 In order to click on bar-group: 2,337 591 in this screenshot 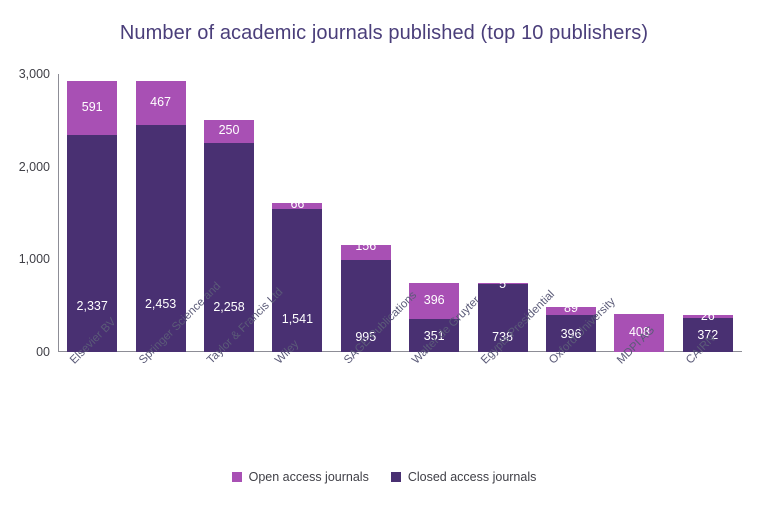, I will do `click(92, 216)`.